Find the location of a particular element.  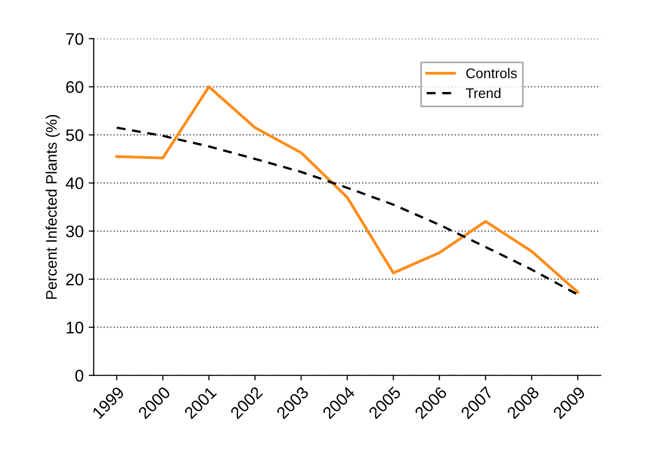

y-tick-label: 70 is located at coordinates (75, 39).